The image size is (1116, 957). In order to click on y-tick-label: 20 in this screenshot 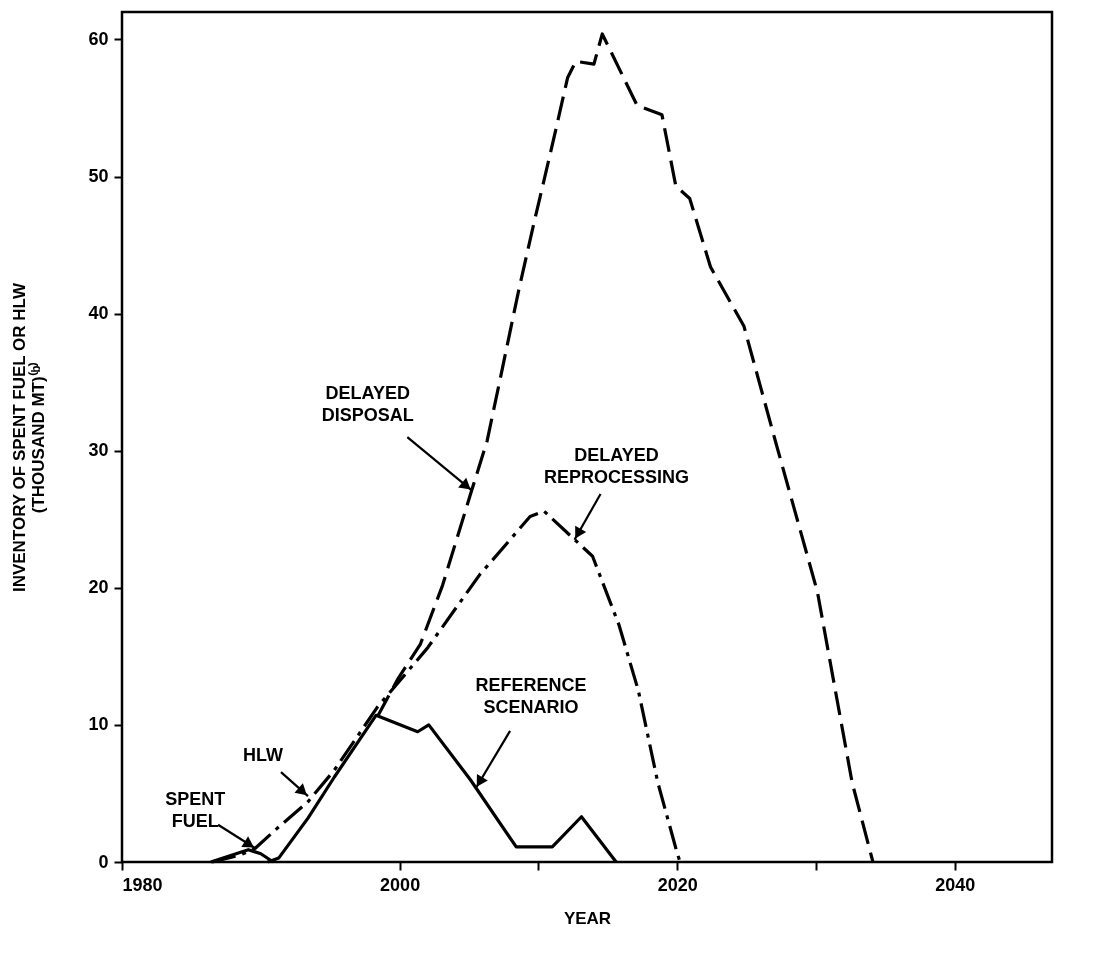, I will do `click(98, 587)`.